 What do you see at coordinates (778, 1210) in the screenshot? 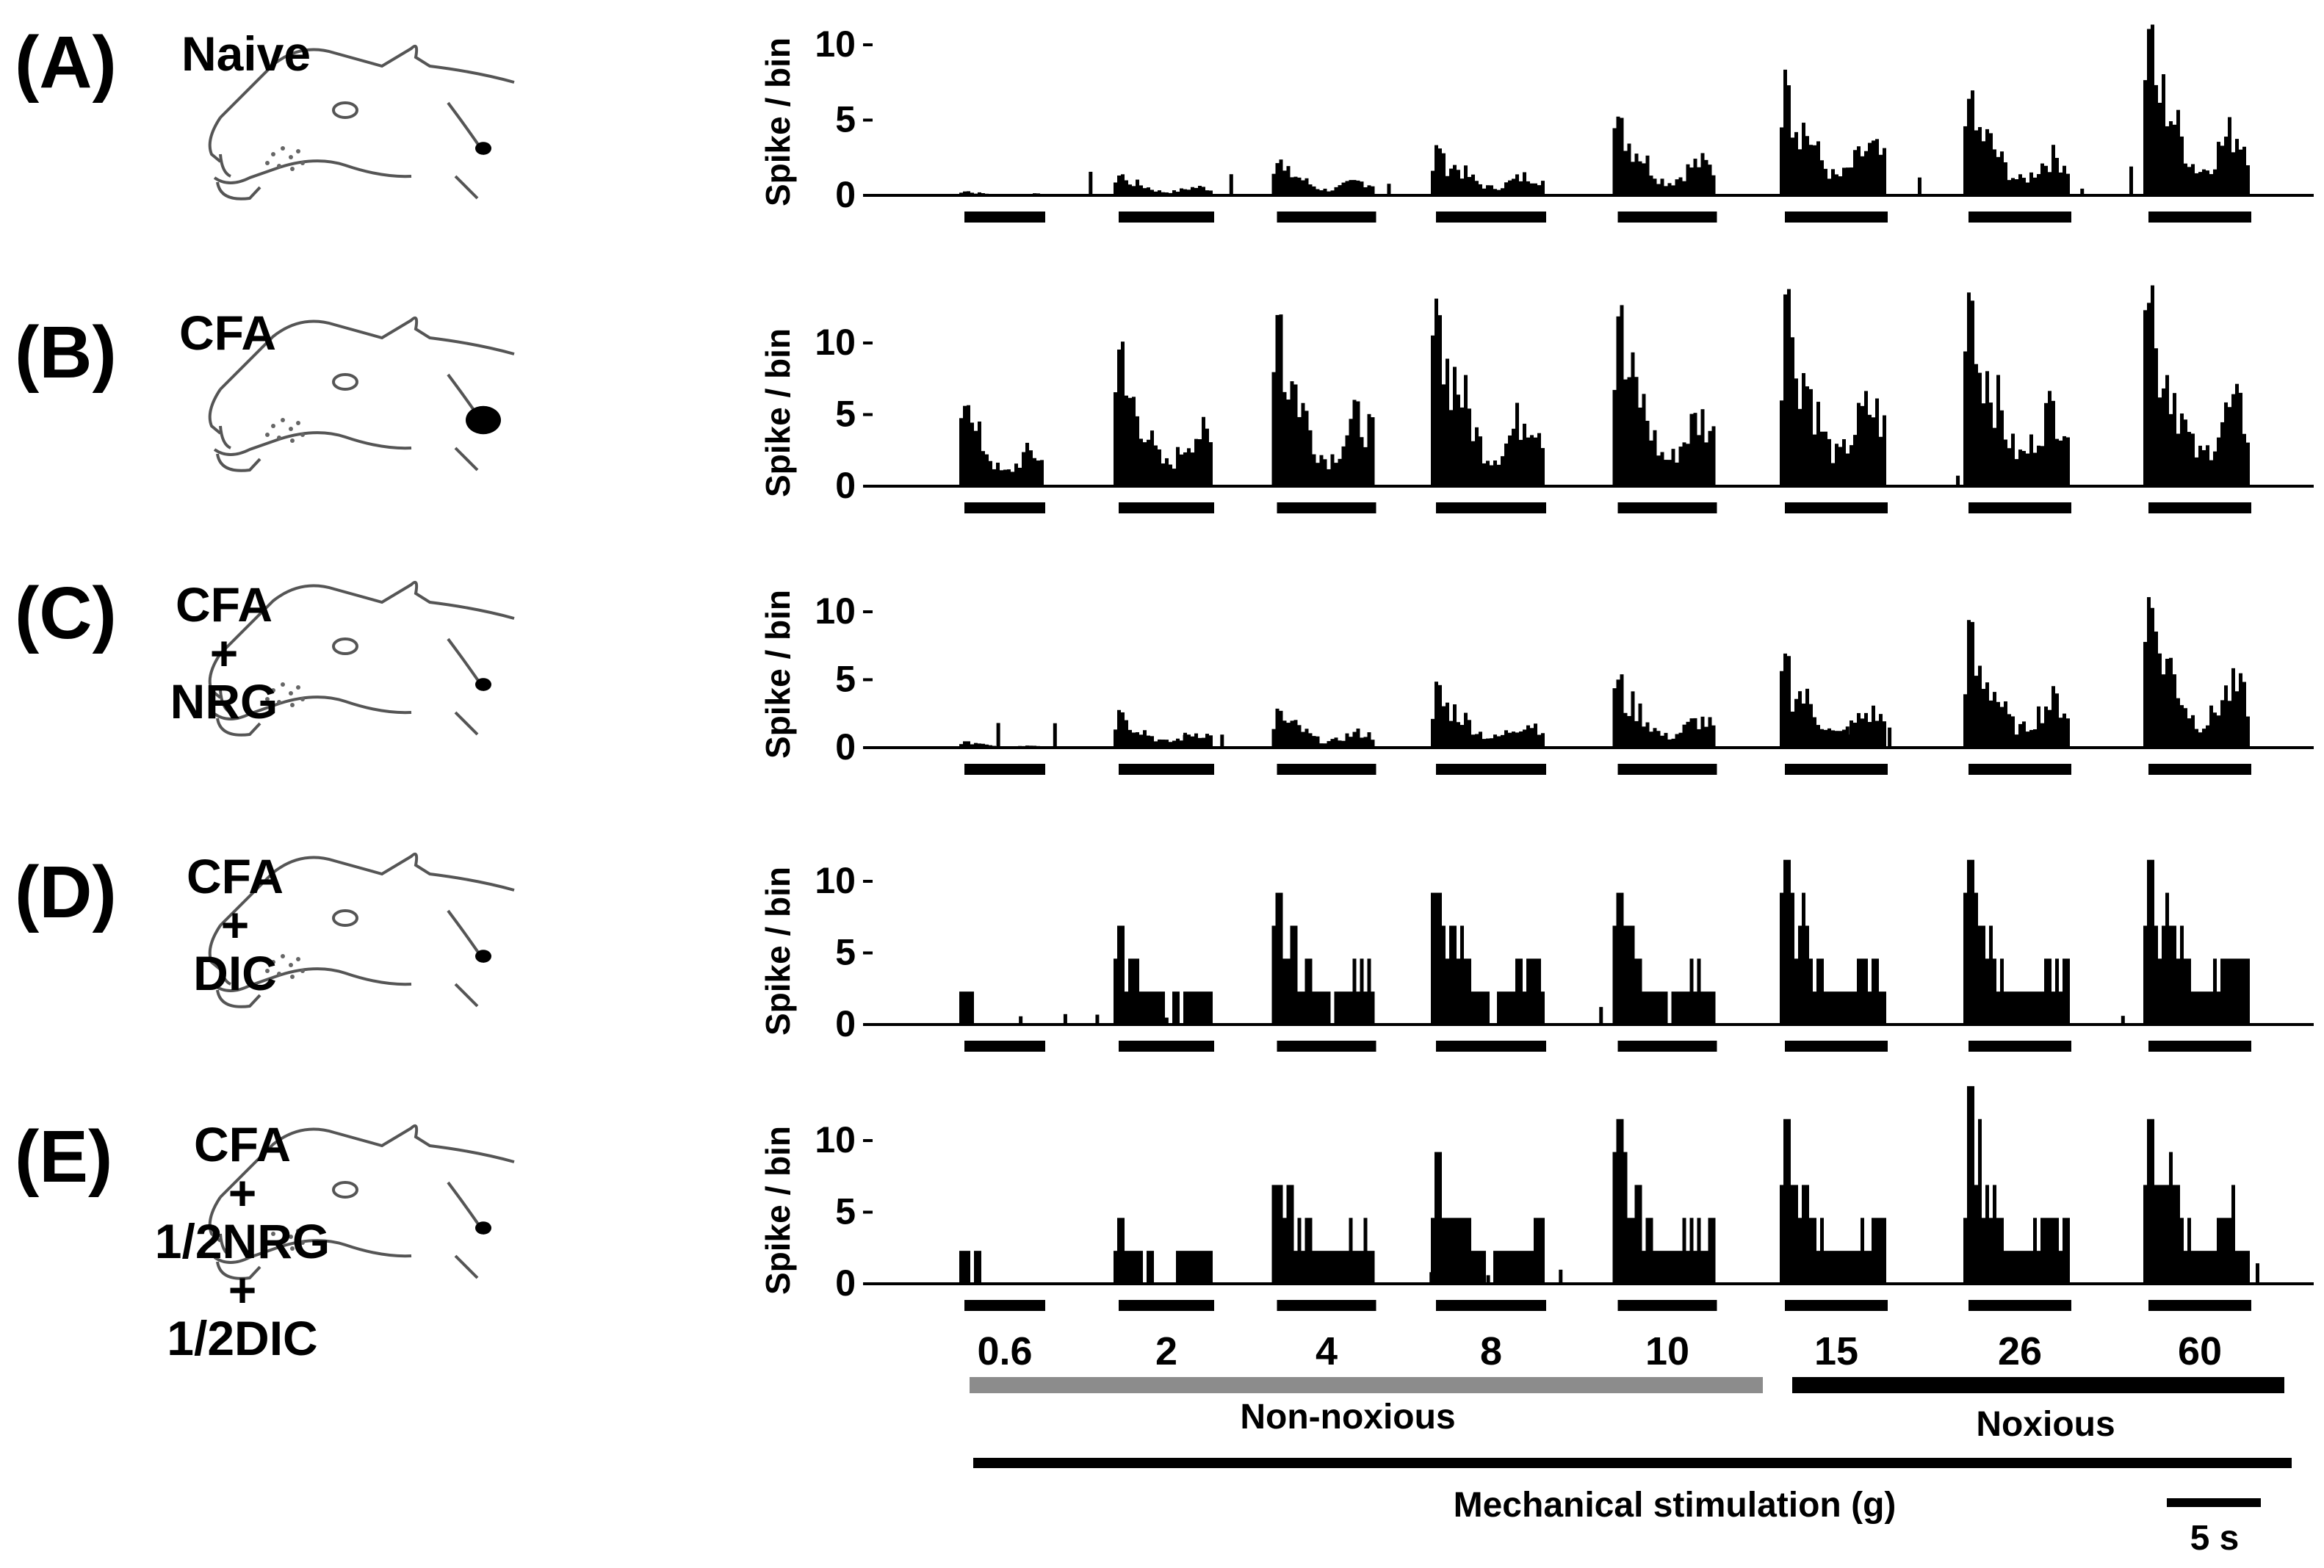
I see `y-axis-label: Spike / bin` at bounding box center [778, 1210].